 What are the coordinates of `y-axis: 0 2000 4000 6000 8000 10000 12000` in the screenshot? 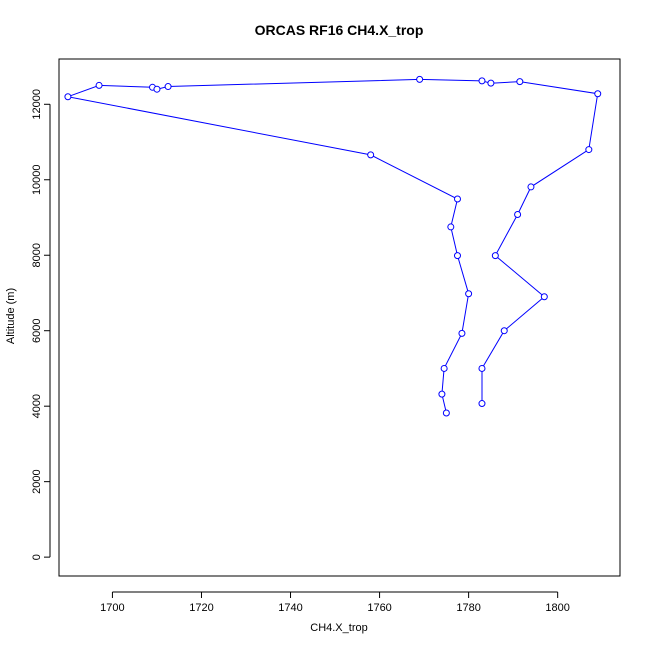 It's located at (41, 324).